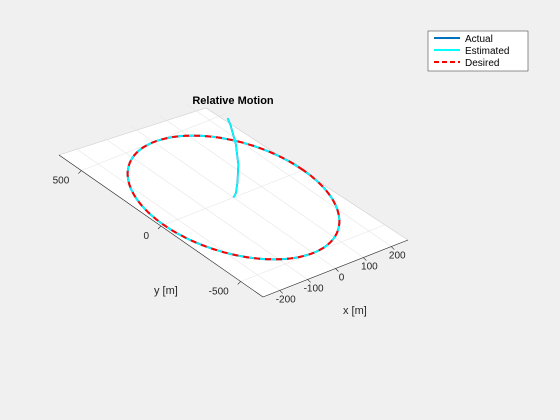  Describe the element at coordinates (479, 39) in the screenshot. I see `legend-label-actual: Actual` at that location.